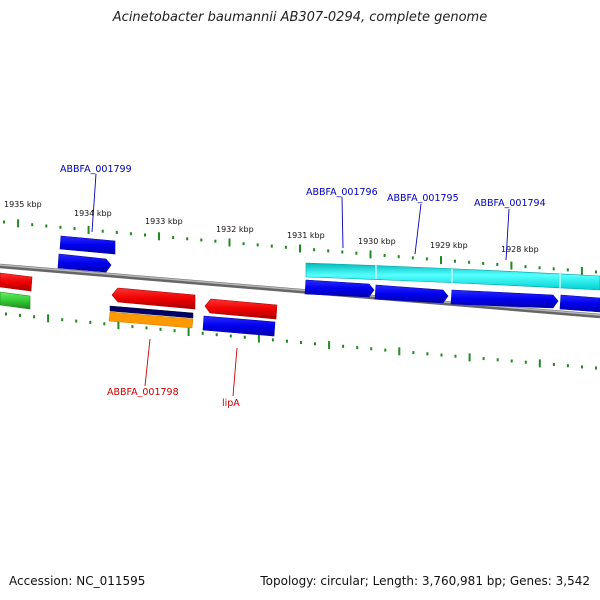 This screenshot has height=600, width=600. I want to click on gene-label-abbfa-001796: ABBFA_001796, so click(342, 192).